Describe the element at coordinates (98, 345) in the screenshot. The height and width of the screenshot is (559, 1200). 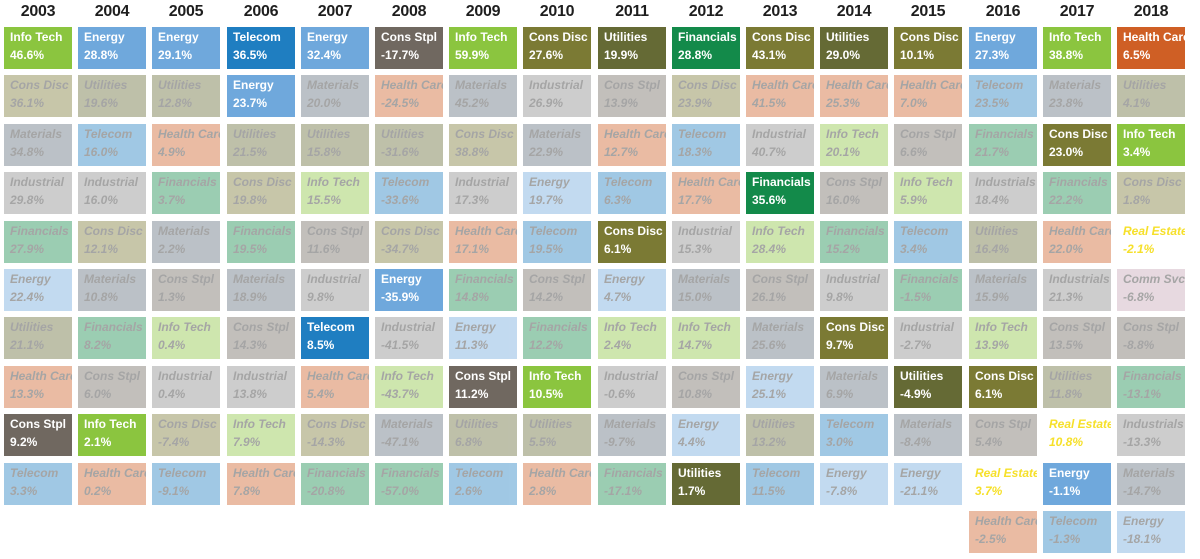
I see `sector-return-value: 8.2%` at that location.